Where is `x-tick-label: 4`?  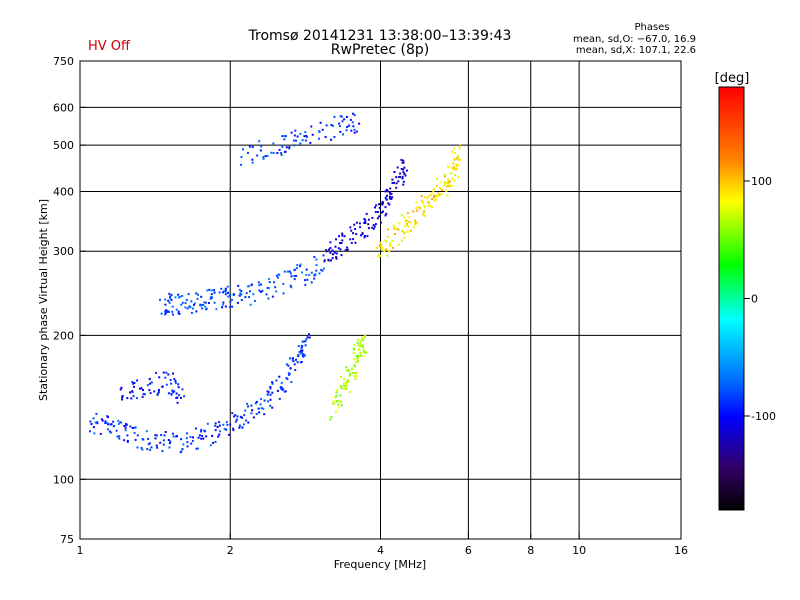
x-tick-label: 4 is located at coordinates (380, 550).